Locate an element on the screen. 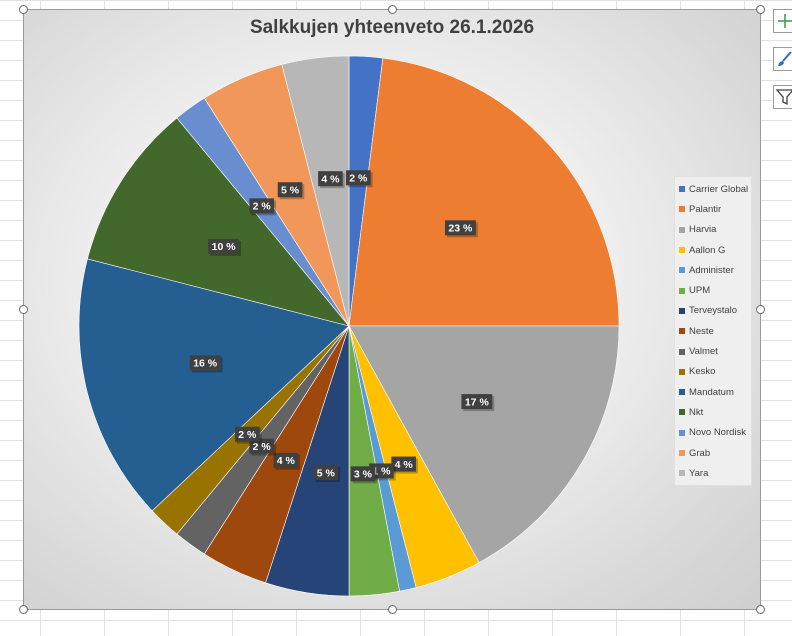 The width and height of the screenshot is (792, 636). data-label-neste: 4 % is located at coordinates (287, 461).